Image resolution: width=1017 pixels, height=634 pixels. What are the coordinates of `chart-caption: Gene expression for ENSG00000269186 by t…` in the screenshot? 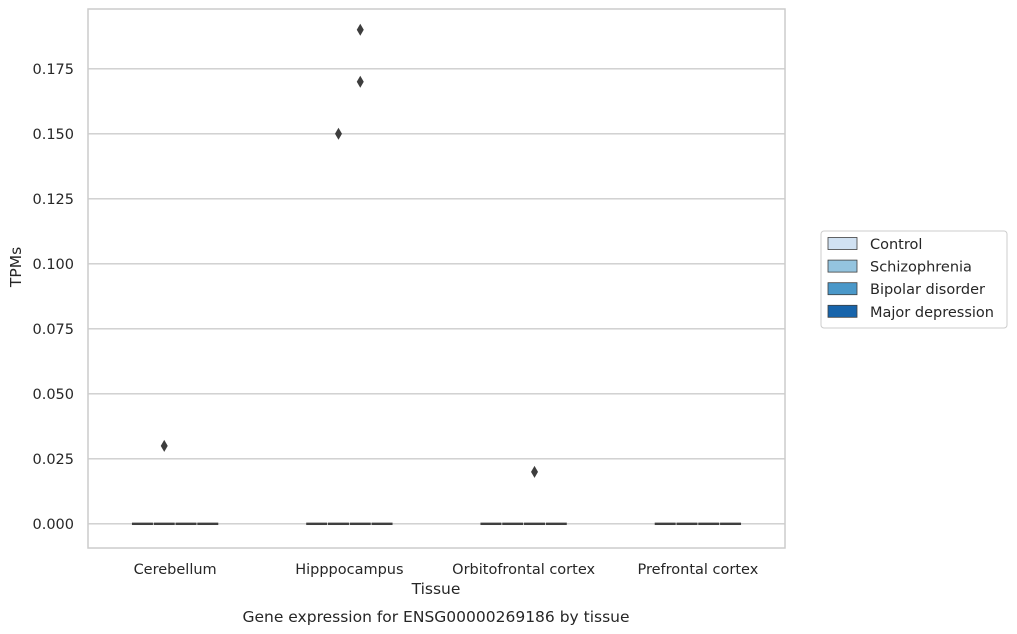 It's located at (435, 617).